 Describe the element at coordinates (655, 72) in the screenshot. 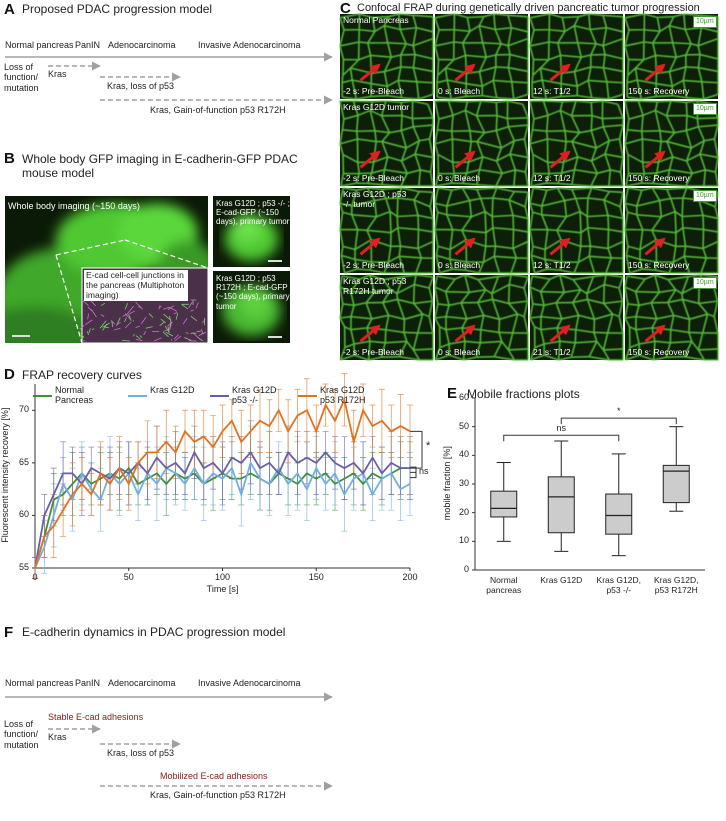

I see `bleach-arrow` at that location.